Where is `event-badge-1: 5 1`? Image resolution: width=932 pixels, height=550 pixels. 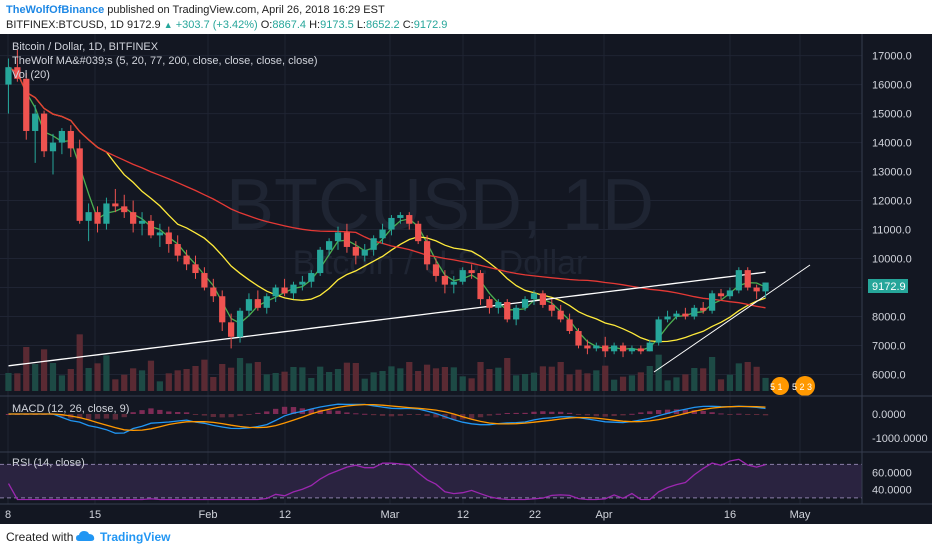 event-badge-1: 5 1 is located at coordinates (776, 387).